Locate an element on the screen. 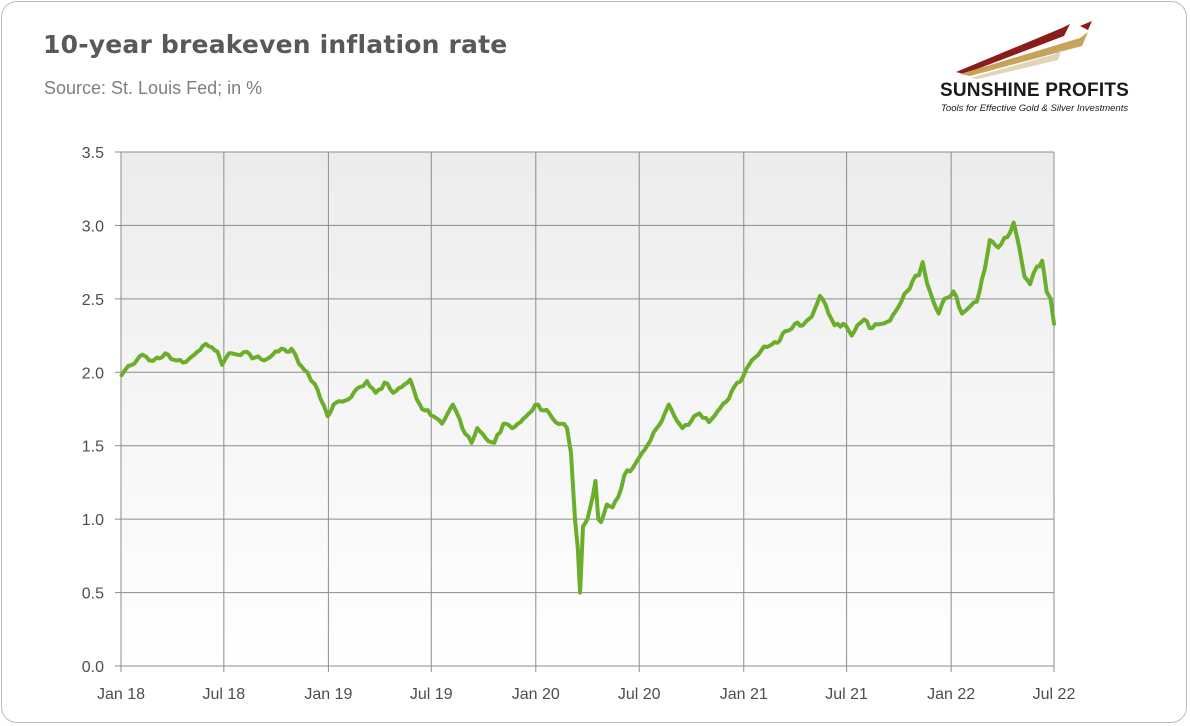 This screenshot has width=1190, height=726. chart-title: 10-year breakeven inflation rate is located at coordinates (275, 44).